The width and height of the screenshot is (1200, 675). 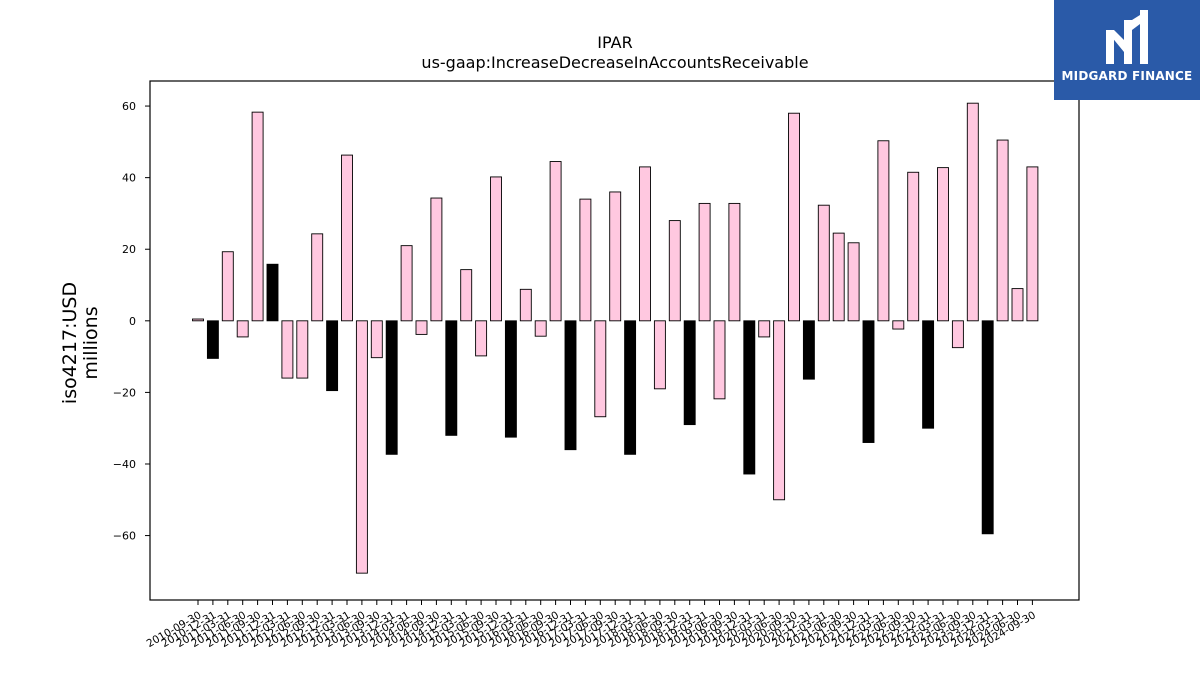 What do you see at coordinates (1127, 76) in the screenshot?
I see `brand-name: MIDGARD FINANCE` at bounding box center [1127, 76].